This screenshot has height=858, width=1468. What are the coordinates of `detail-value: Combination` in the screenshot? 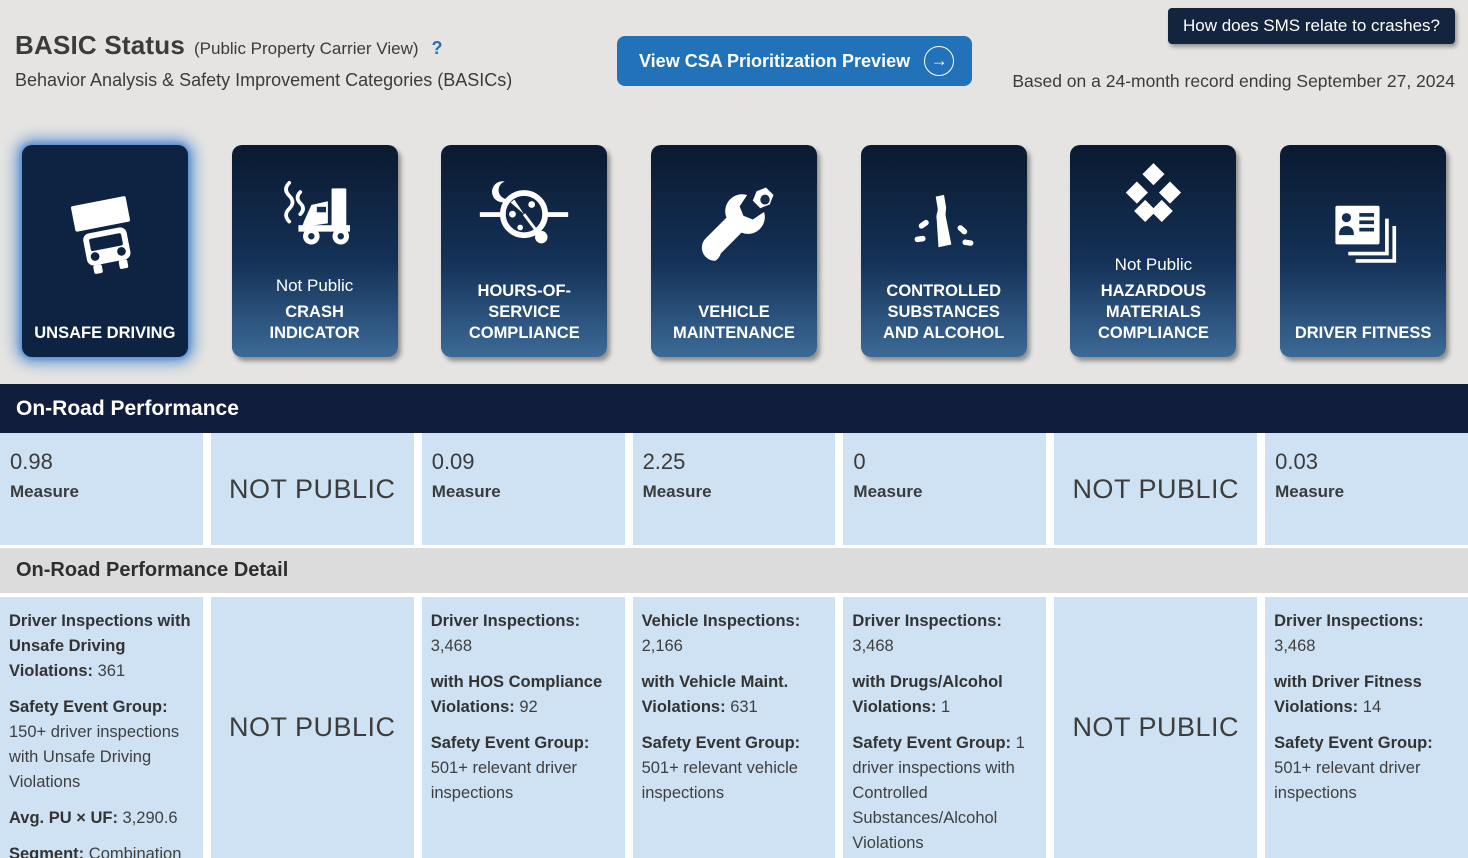 It's located at (133, 851).